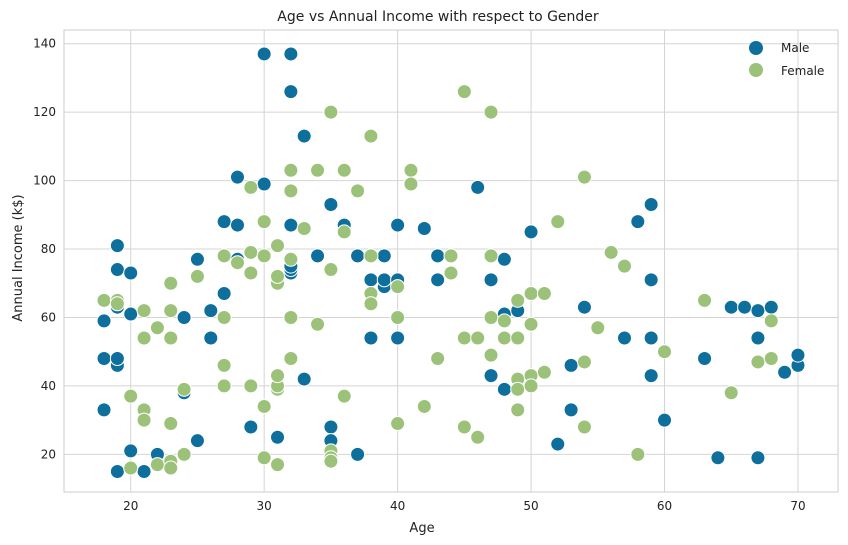 This screenshot has height=545, width=848. I want to click on x-tick-label: 60, so click(664, 506).